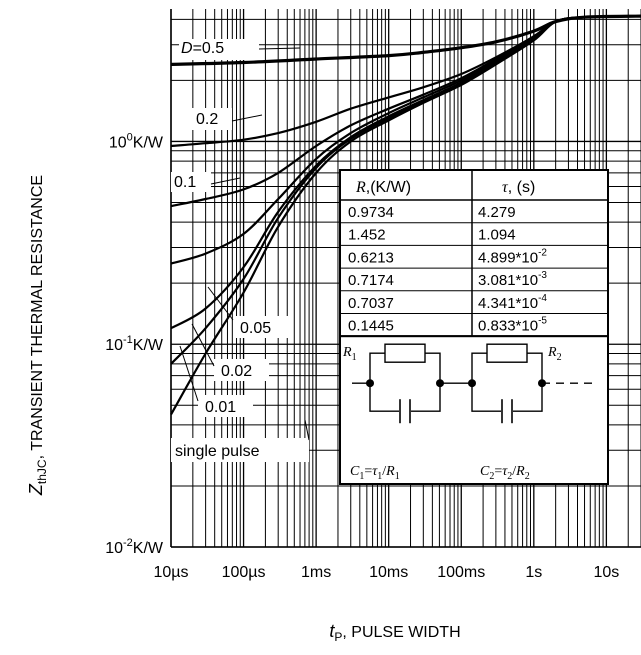  I want to click on series-label: D=0.5, so click(202, 48).